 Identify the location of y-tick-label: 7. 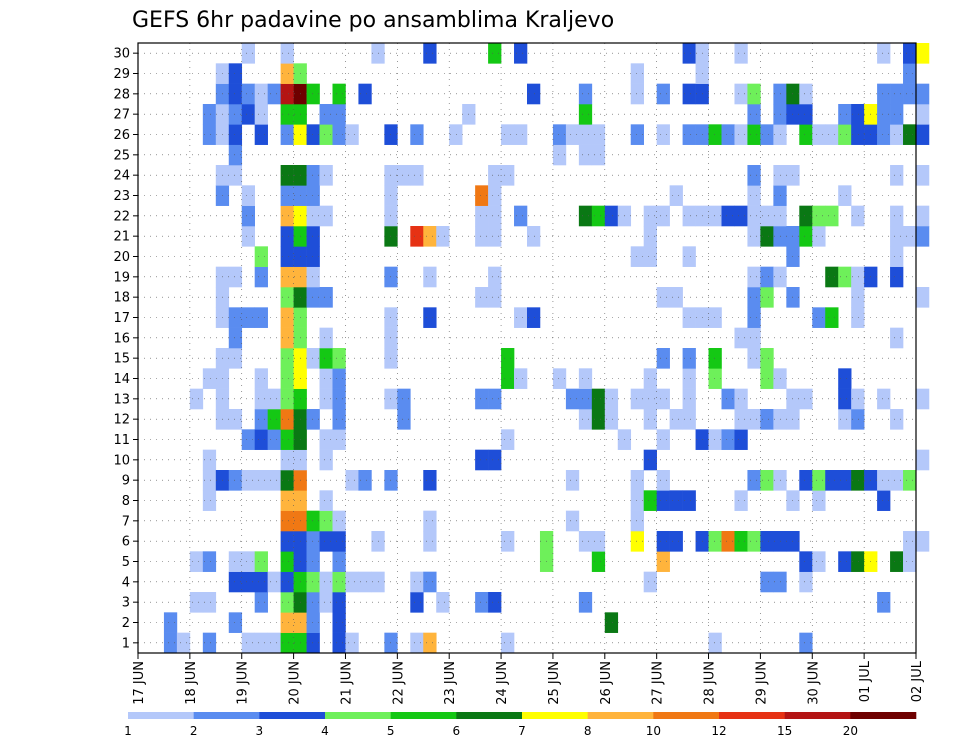
(126, 521).